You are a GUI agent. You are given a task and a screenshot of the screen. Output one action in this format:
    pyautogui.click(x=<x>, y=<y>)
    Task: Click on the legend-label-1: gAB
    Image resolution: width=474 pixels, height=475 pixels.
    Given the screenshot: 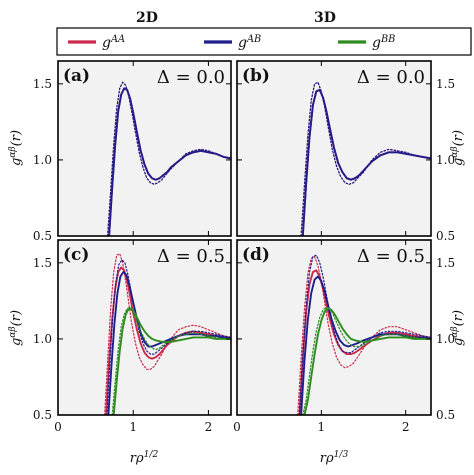 What is the action you would take?
    pyautogui.click(x=249, y=43)
    